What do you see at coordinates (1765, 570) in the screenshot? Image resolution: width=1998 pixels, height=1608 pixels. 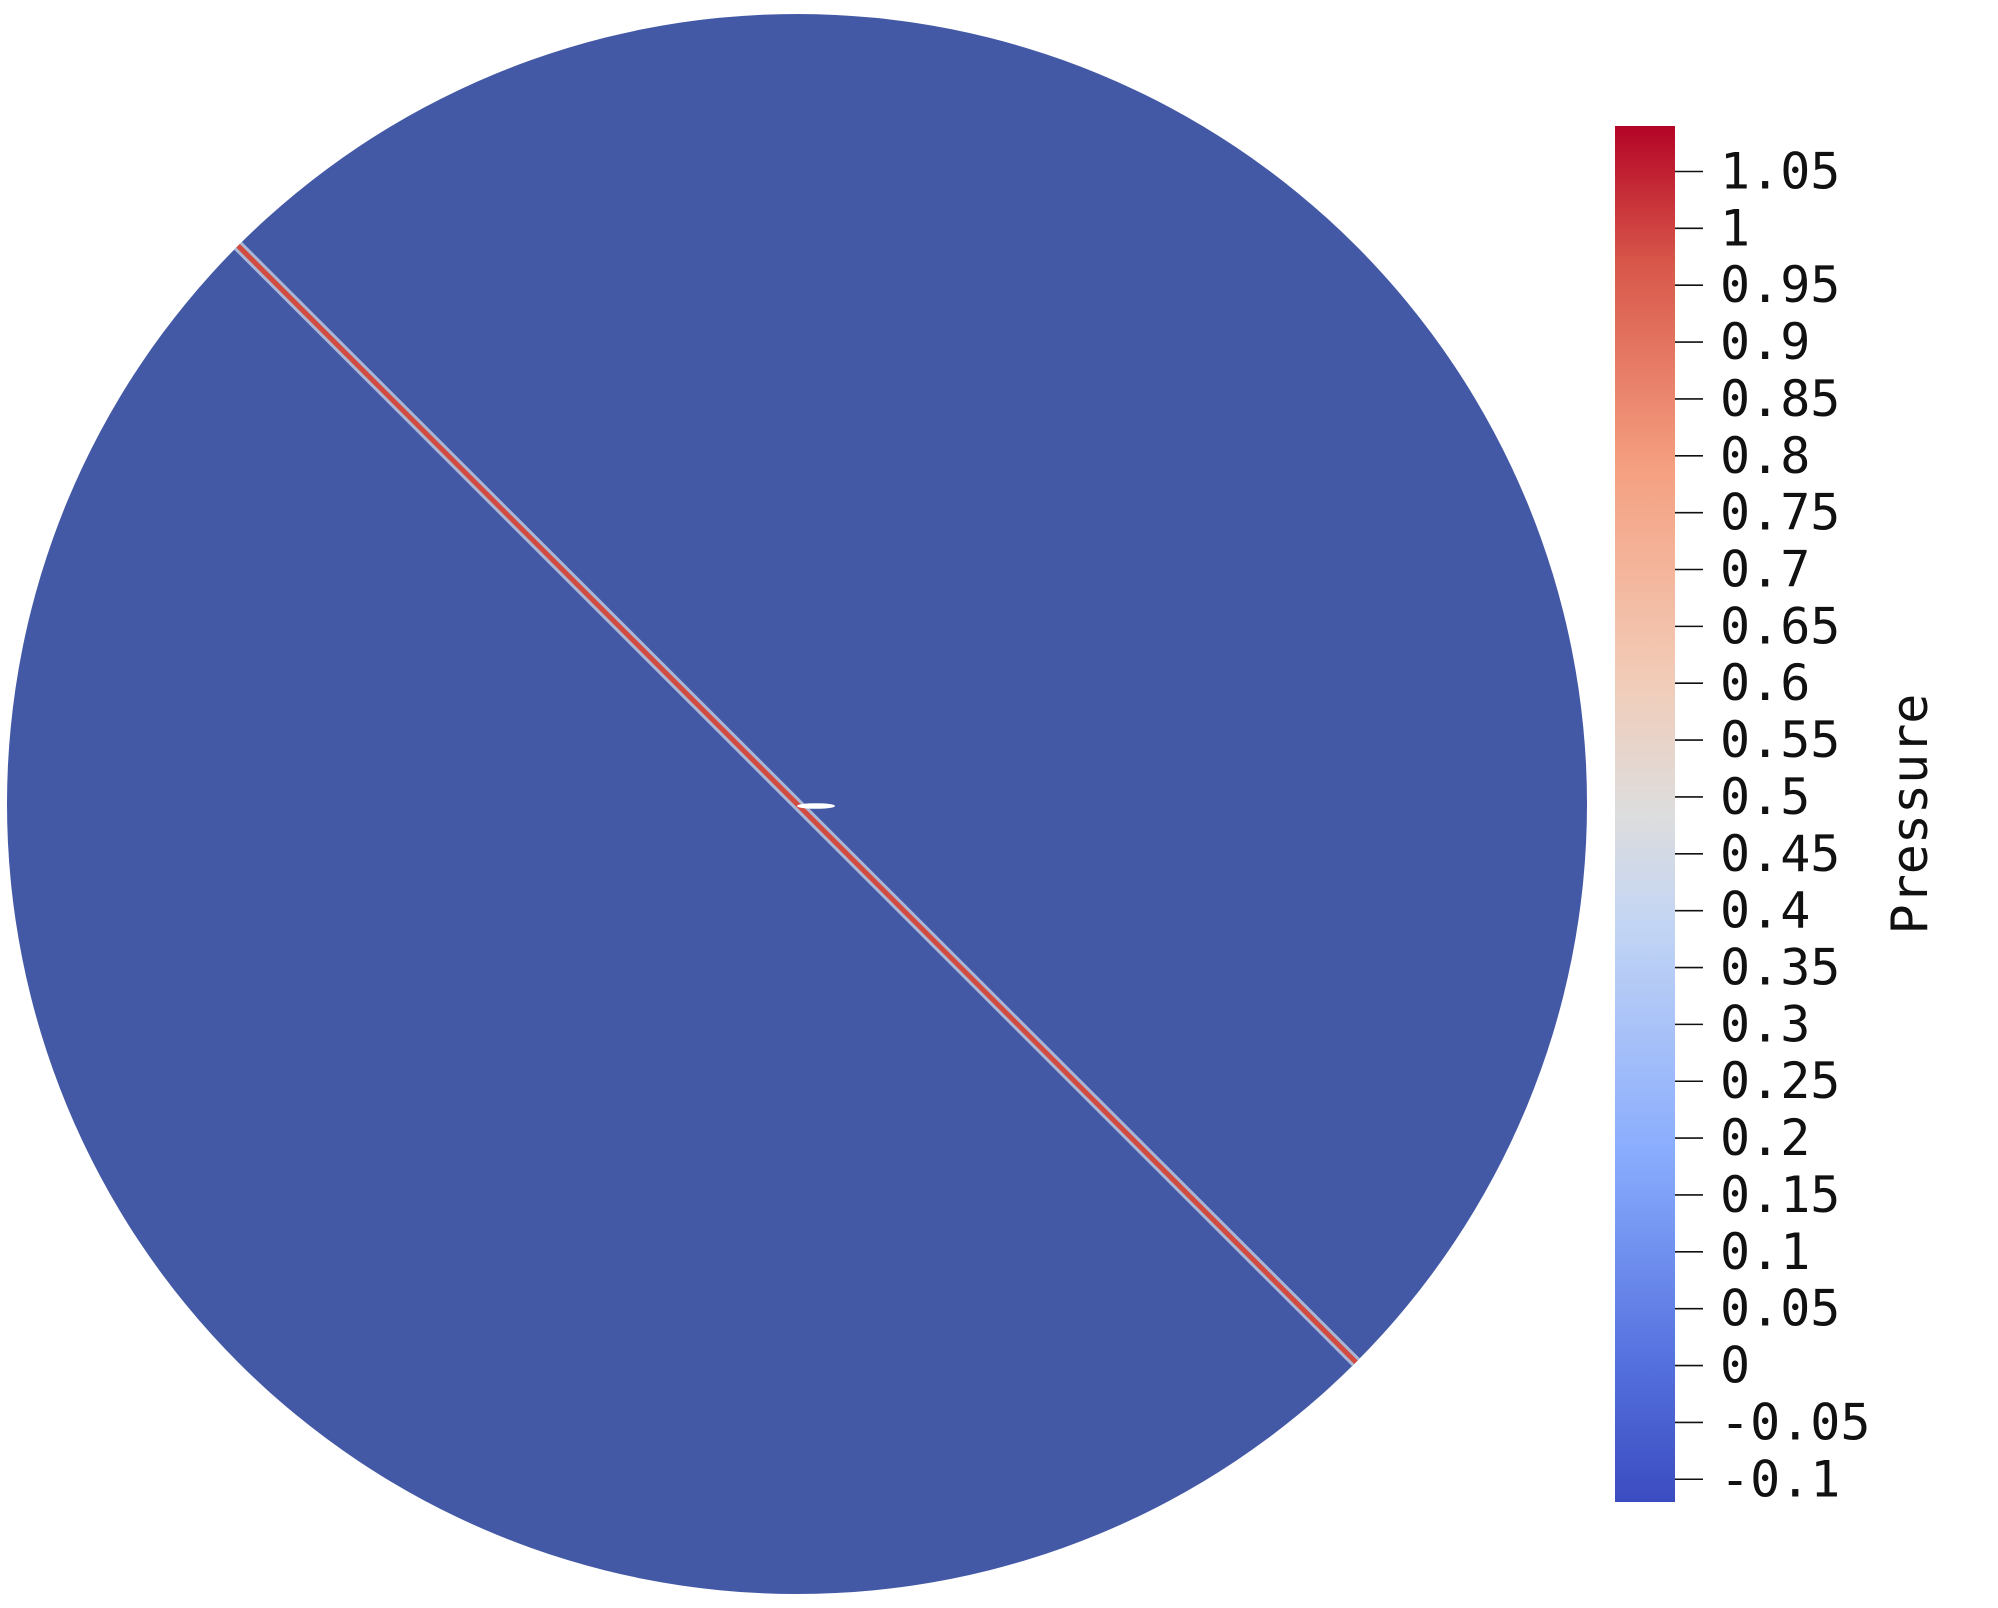 I see `colorbar-tick-label: 0.7` at bounding box center [1765, 570].